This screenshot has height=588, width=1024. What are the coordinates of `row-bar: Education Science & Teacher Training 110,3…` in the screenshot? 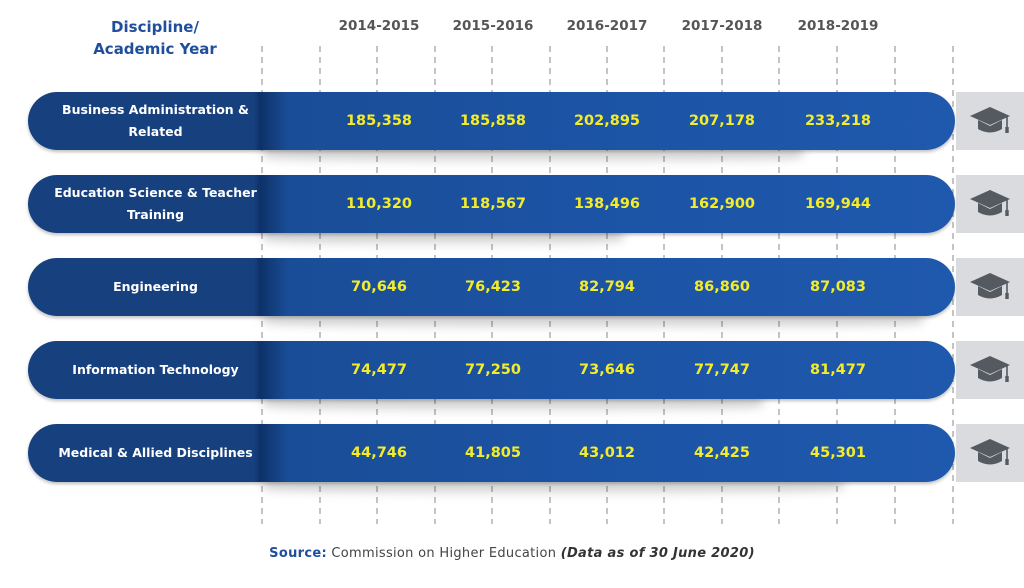 It's located at (491, 204).